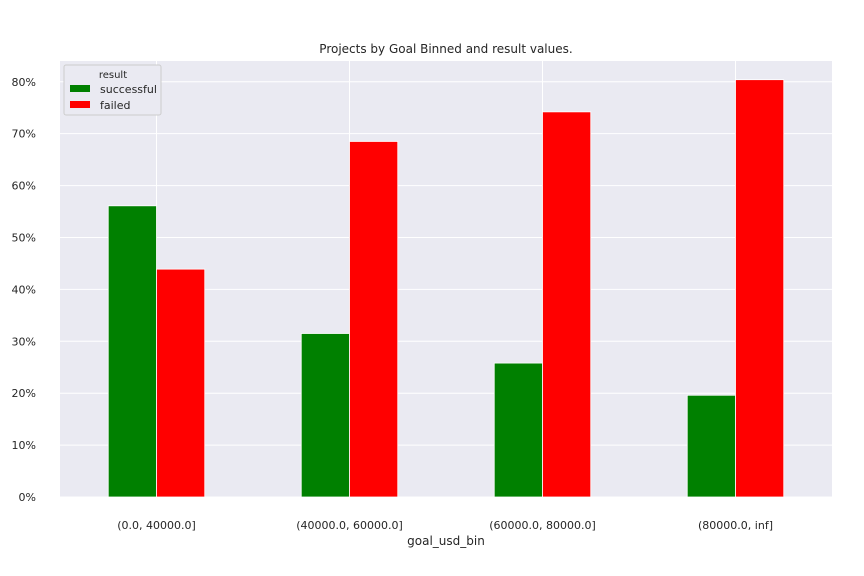 Image resolution: width=864 pixels, height=576 pixels. I want to click on legend: result successful failed, so click(112, 90).